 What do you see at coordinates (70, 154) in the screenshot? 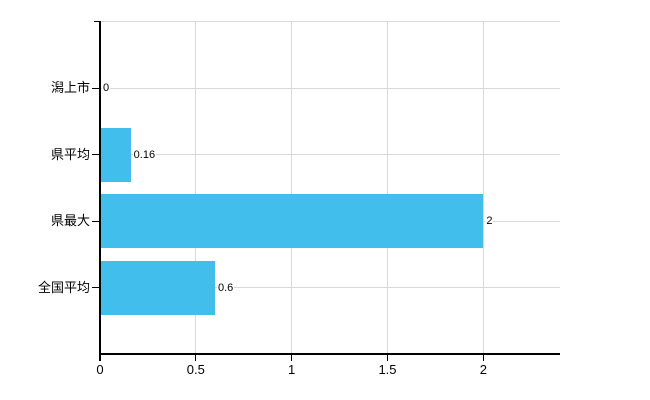
I see `y-axis-label: 県平均` at bounding box center [70, 154].